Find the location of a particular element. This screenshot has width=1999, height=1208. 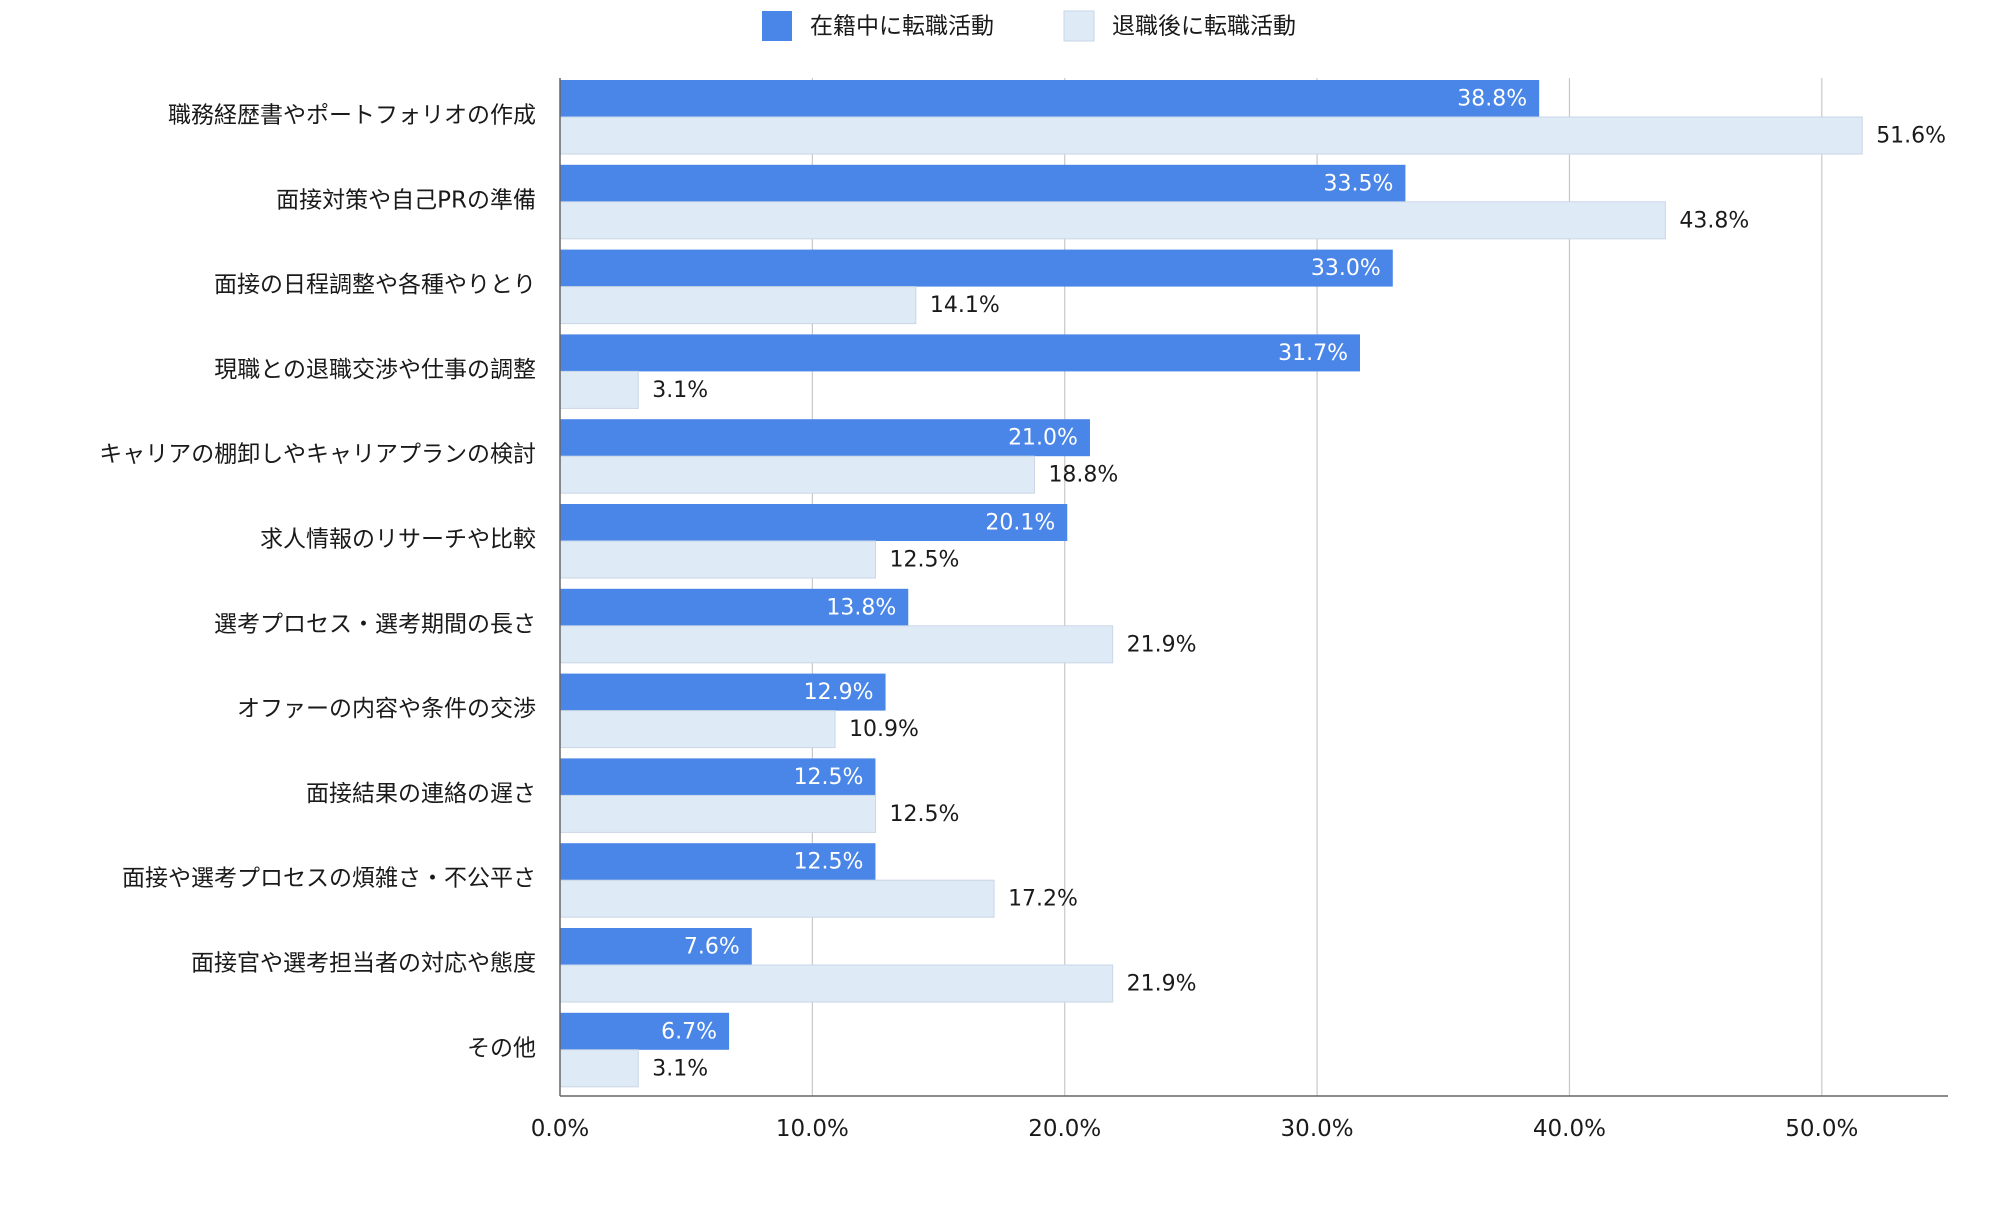

category-label: その他 is located at coordinates (501, 1048).